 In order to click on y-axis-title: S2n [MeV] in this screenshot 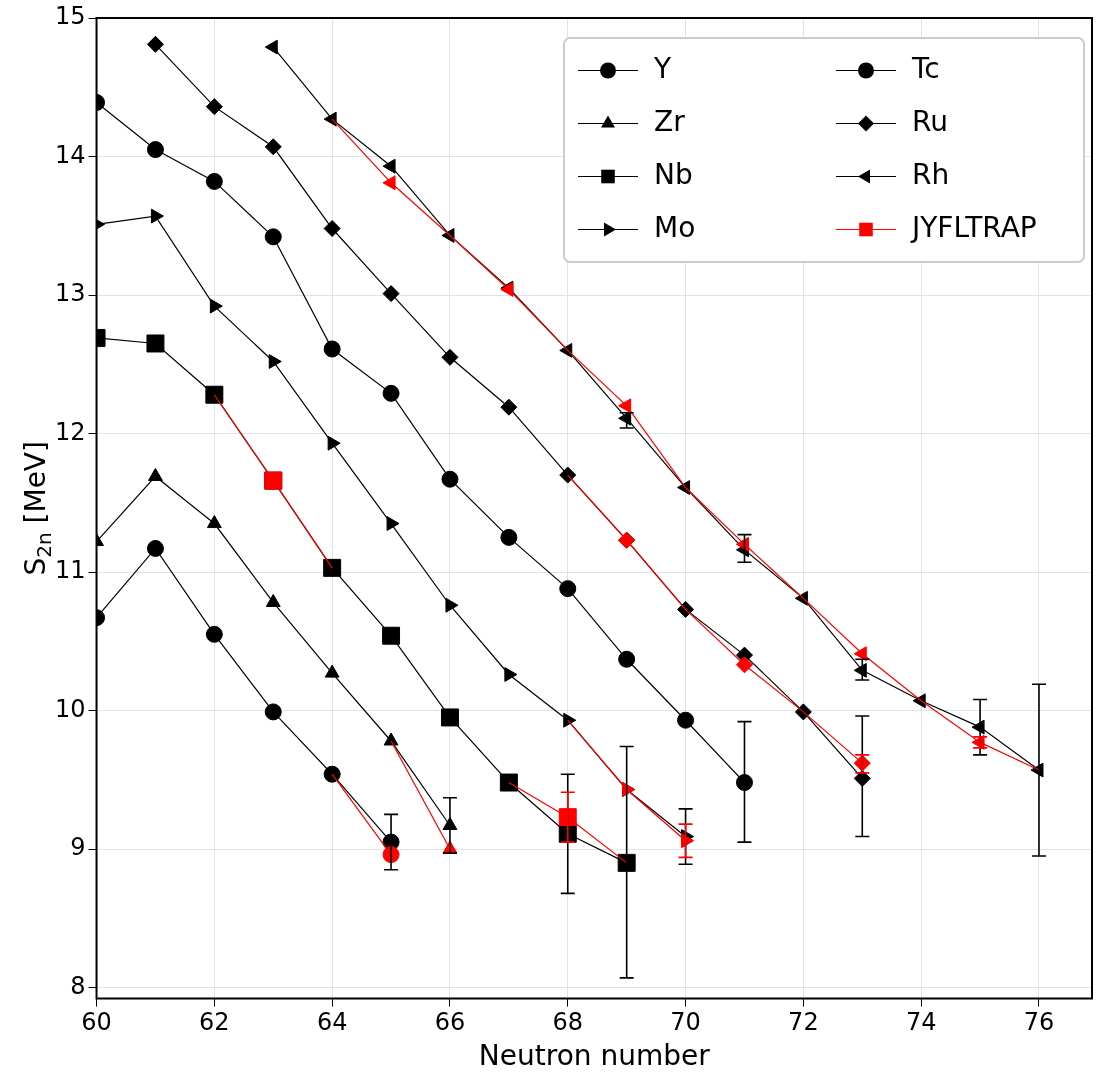, I will do `click(38, 508)`.